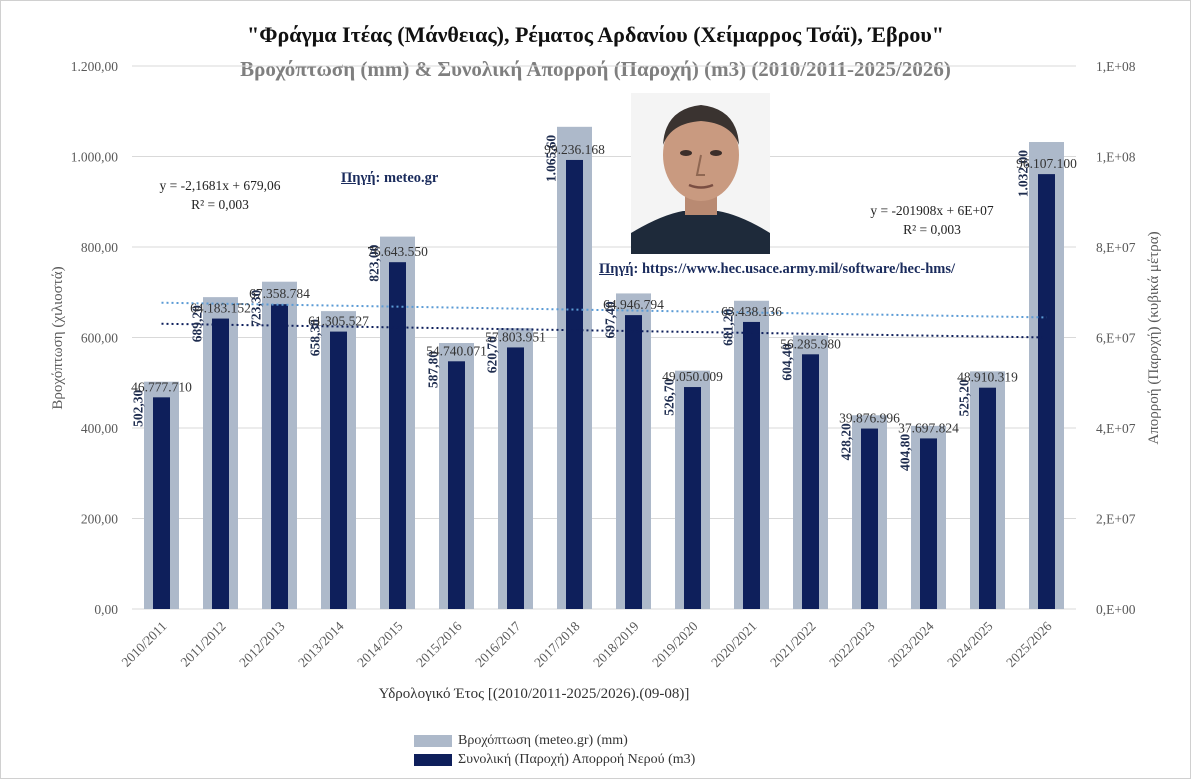  I want to click on rain-data-label: 620,70, so click(492, 354).